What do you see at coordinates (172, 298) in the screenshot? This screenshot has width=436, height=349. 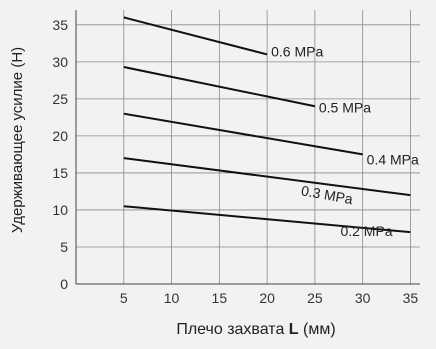 I see `x-tick-label: 10` at bounding box center [172, 298].